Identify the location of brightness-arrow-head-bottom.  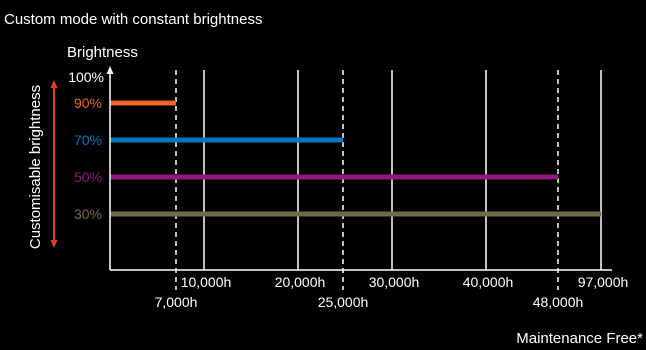
(54, 244).